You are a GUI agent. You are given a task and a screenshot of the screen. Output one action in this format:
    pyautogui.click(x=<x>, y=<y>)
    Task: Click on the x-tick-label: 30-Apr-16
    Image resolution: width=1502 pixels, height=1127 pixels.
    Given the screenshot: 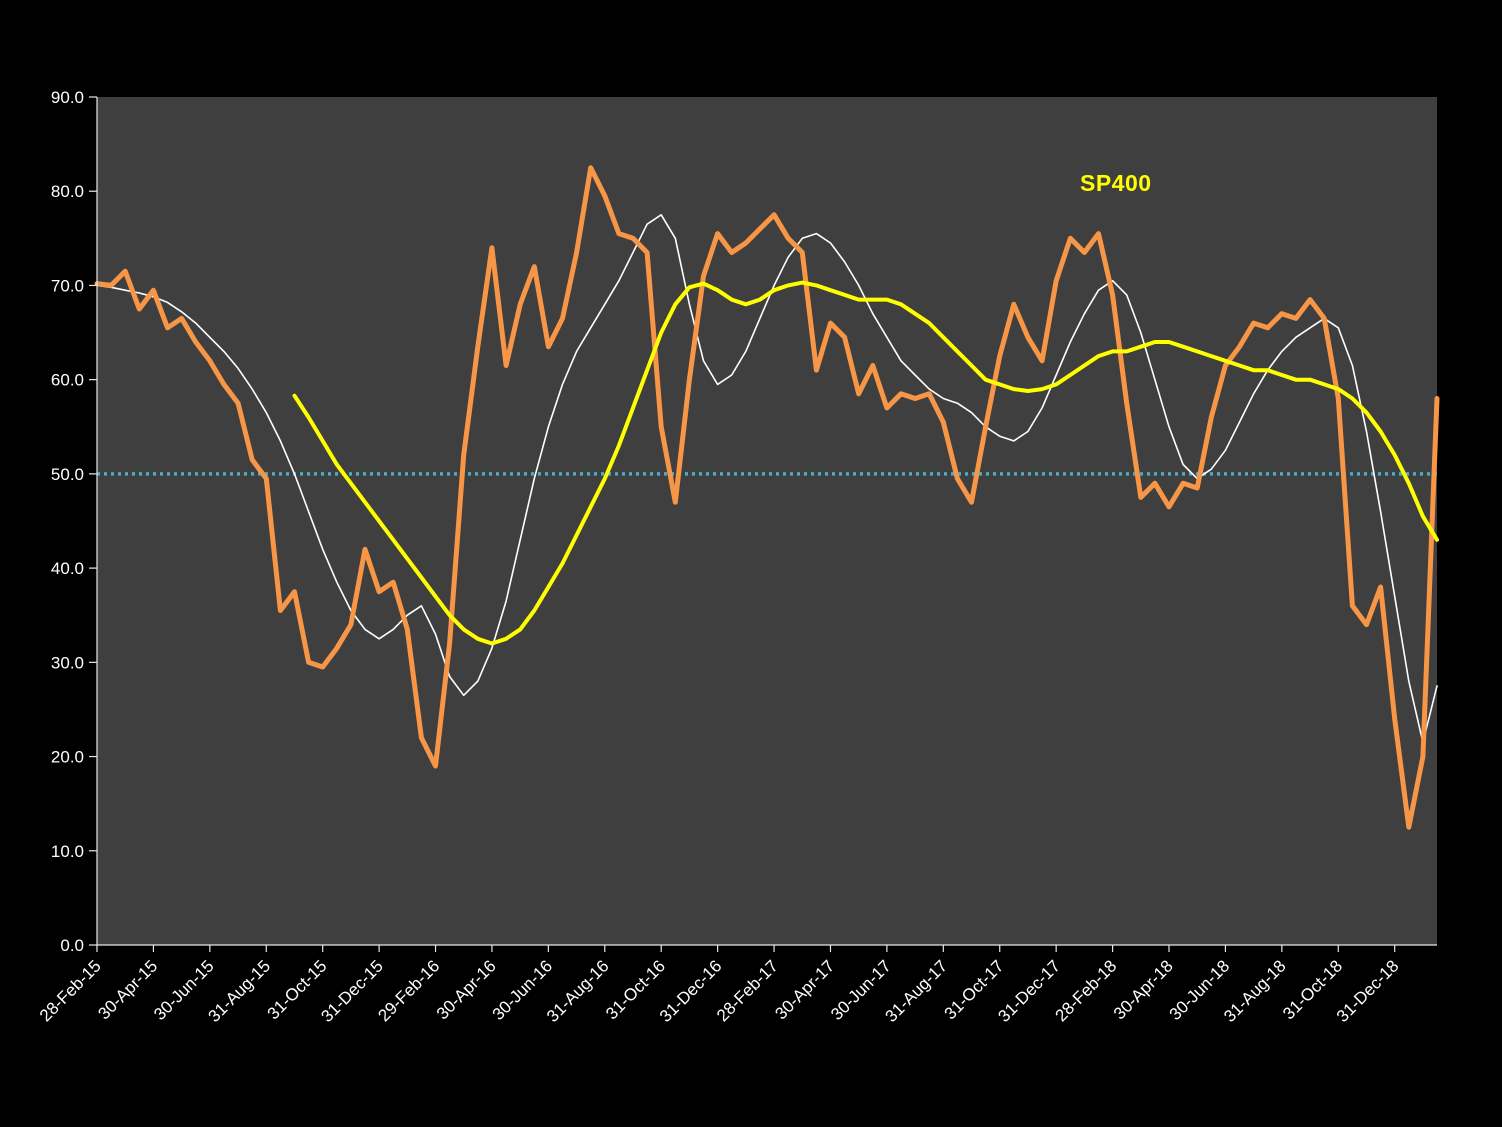 What is the action you would take?
    pyautogui.click(x=466, y=989)
    